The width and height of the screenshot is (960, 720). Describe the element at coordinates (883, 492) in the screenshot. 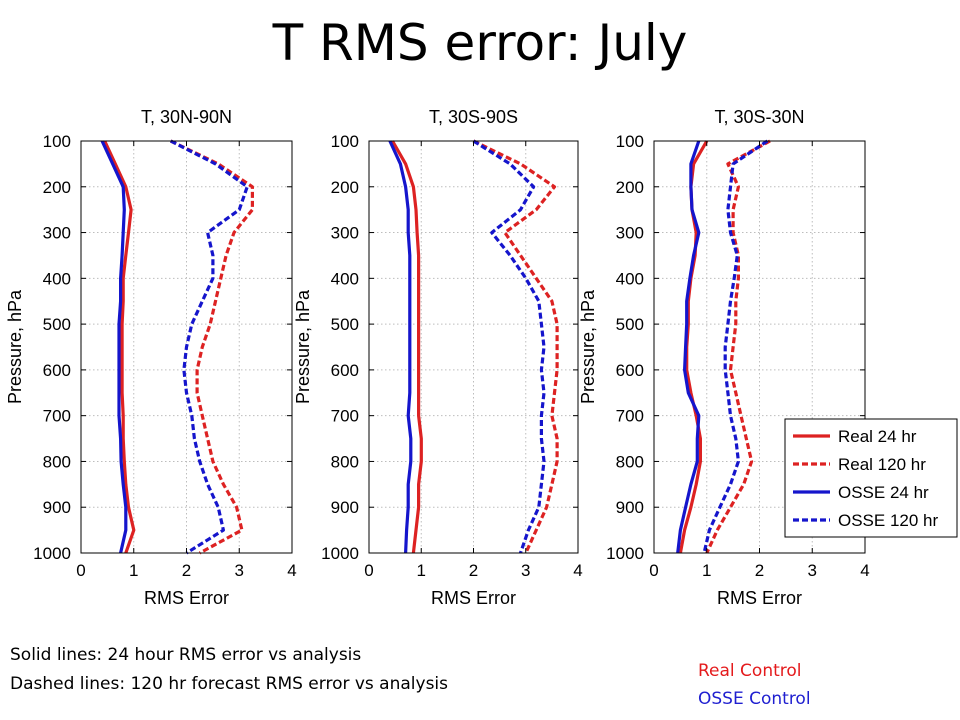

I see `legend-label: OSSE 24 hr` at that location.